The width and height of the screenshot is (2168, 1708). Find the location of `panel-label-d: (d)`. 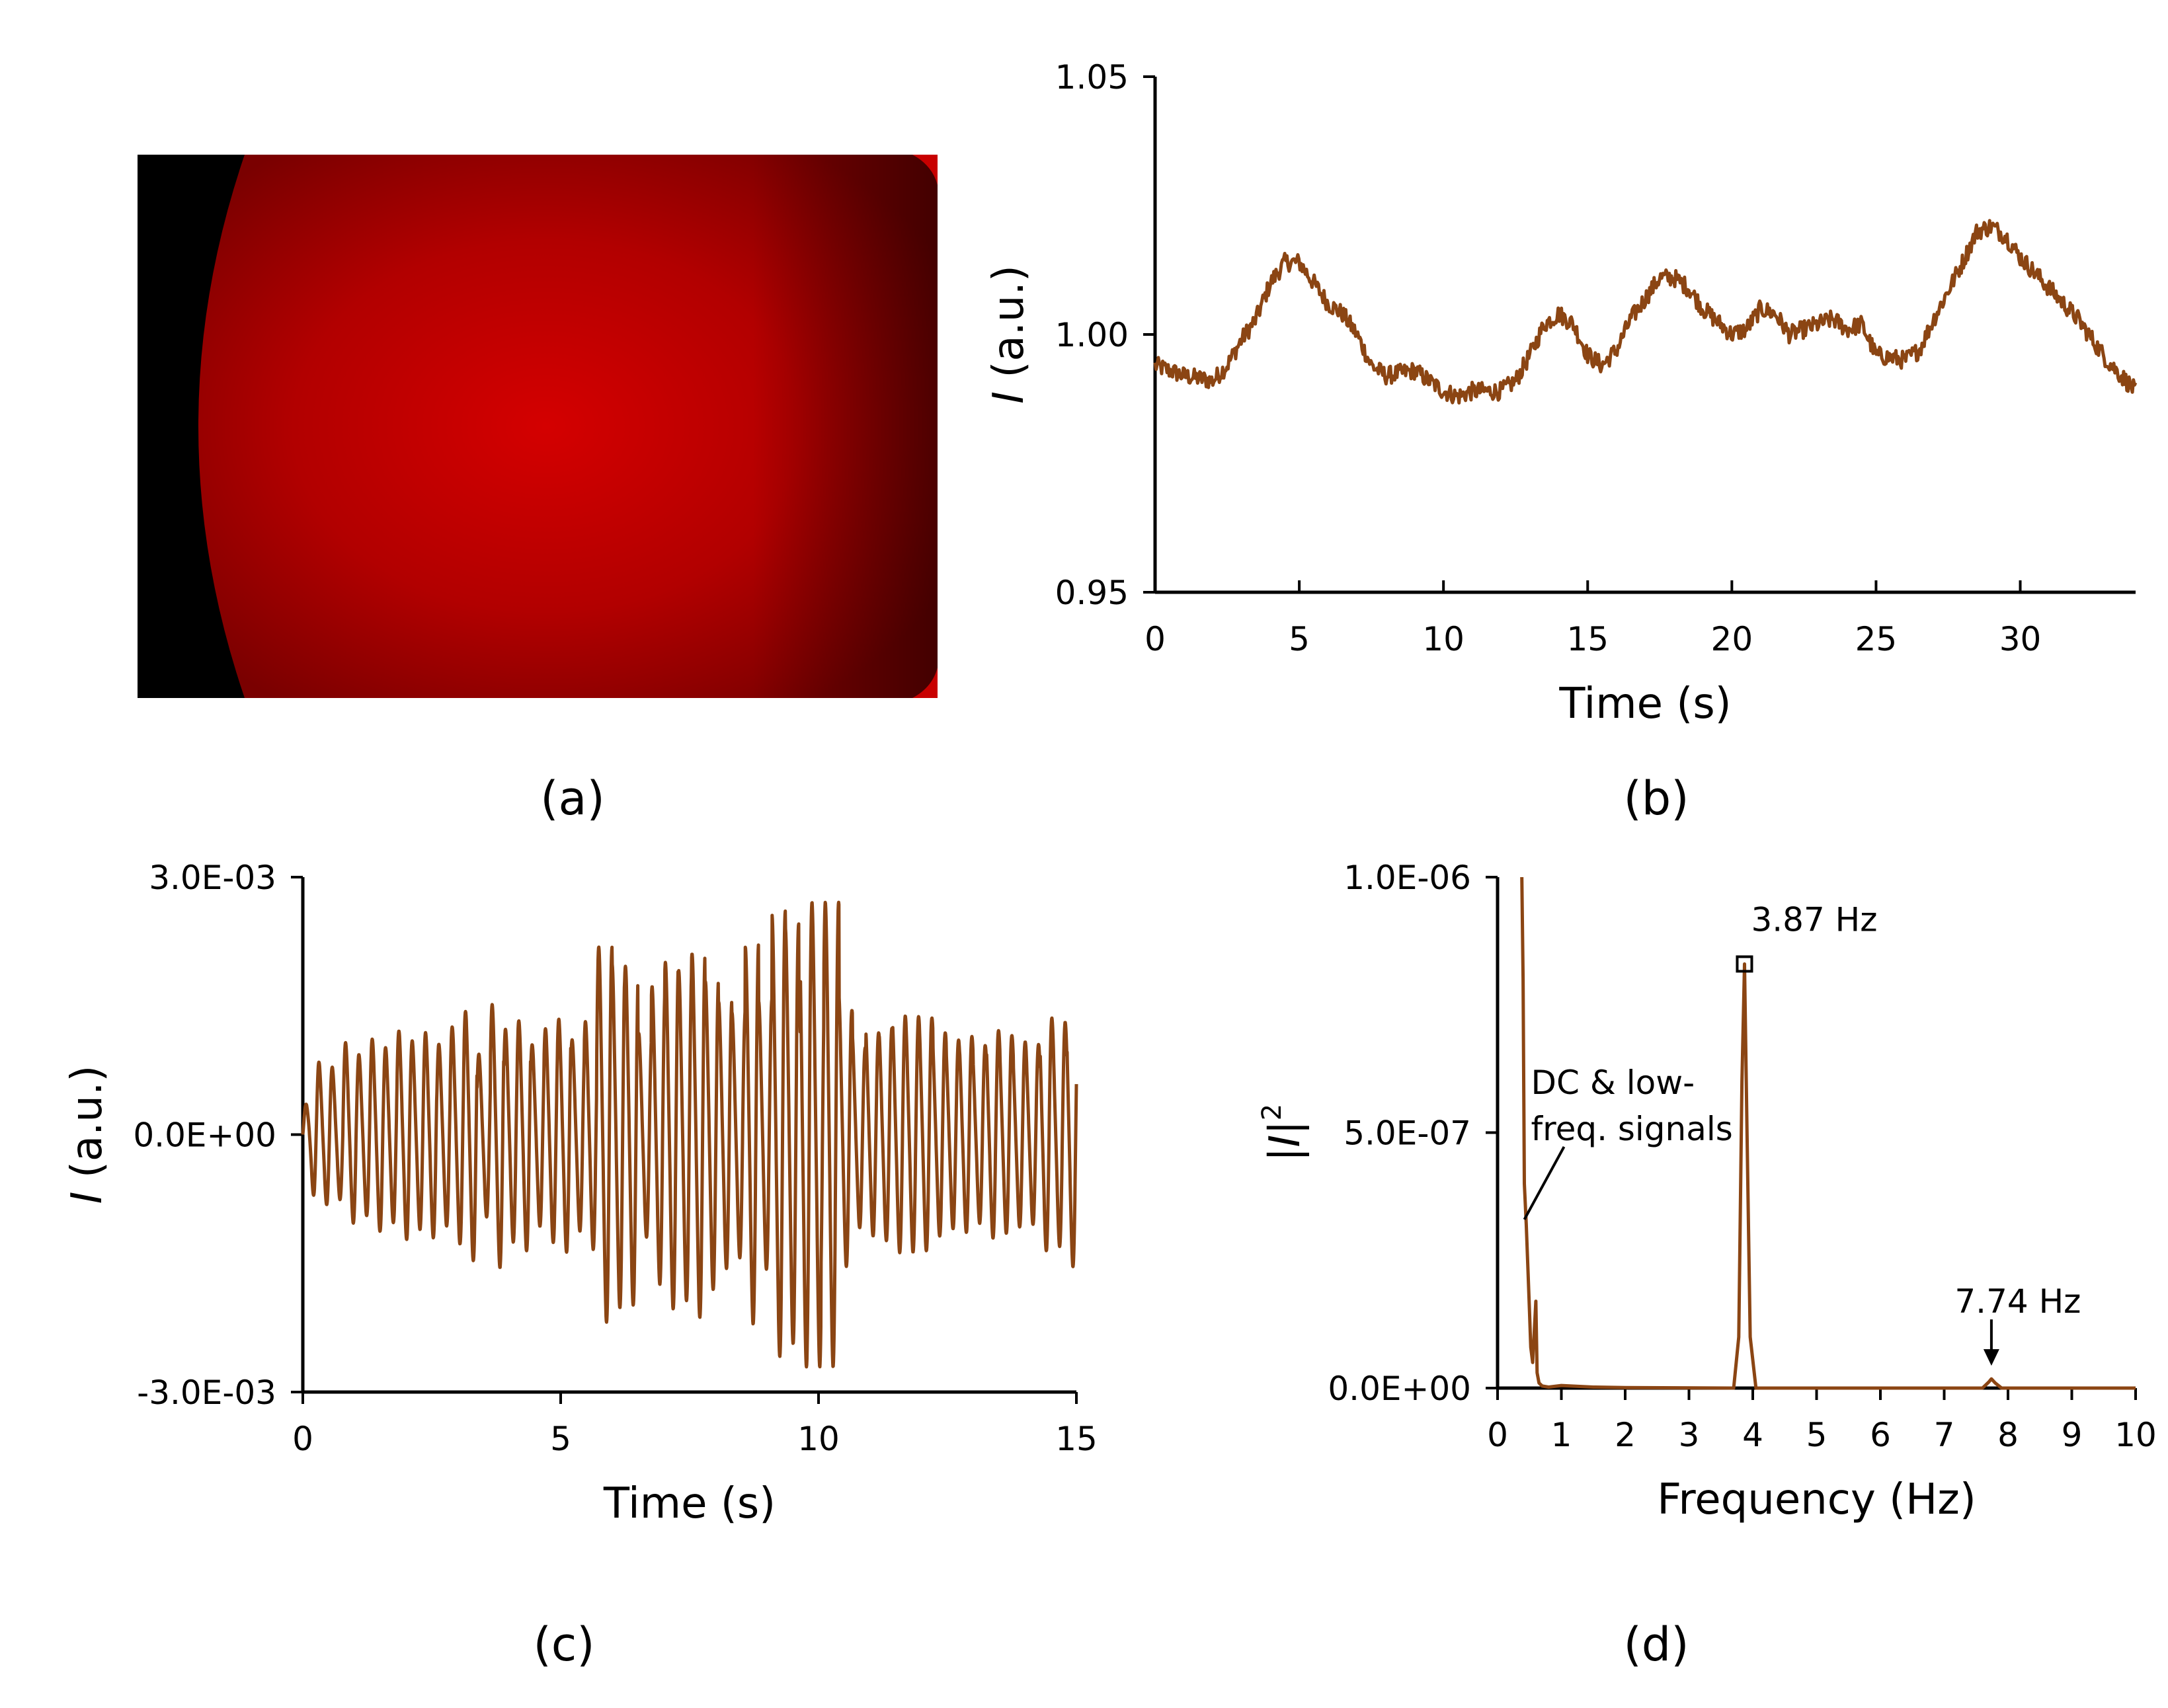

panel-label-d: (d) is located at coordinates (1656, 1644).